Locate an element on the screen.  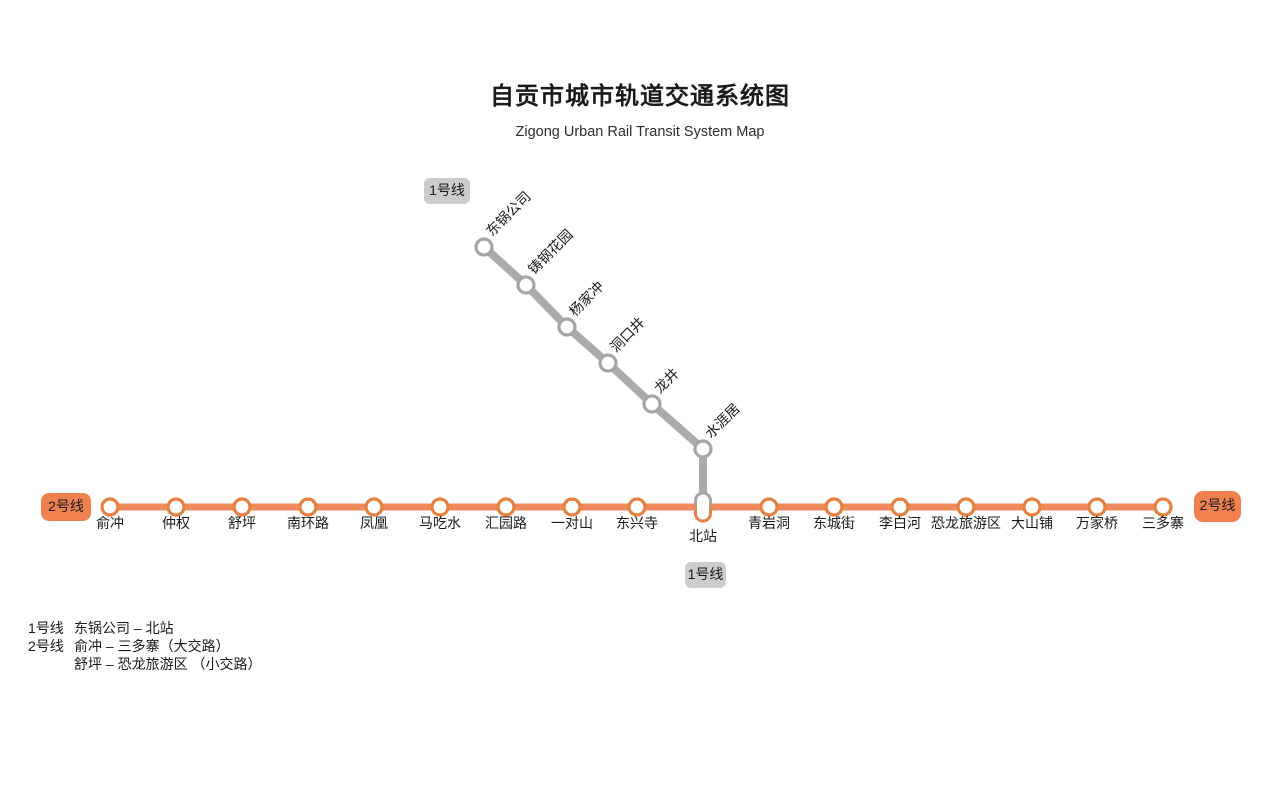
line2-station-label: 东城街 is located at coordinates (834, 523).